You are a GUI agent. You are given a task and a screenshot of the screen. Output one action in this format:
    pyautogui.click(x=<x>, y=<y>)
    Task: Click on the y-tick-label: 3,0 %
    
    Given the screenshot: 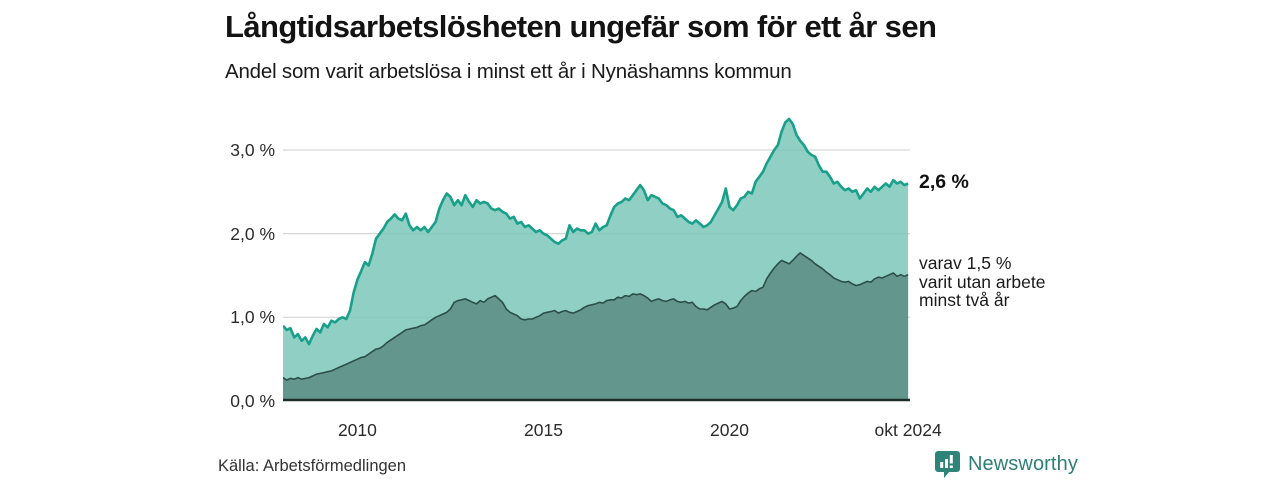 What is the action you would take?
    pyautogui.click(x=252, y=149)
    